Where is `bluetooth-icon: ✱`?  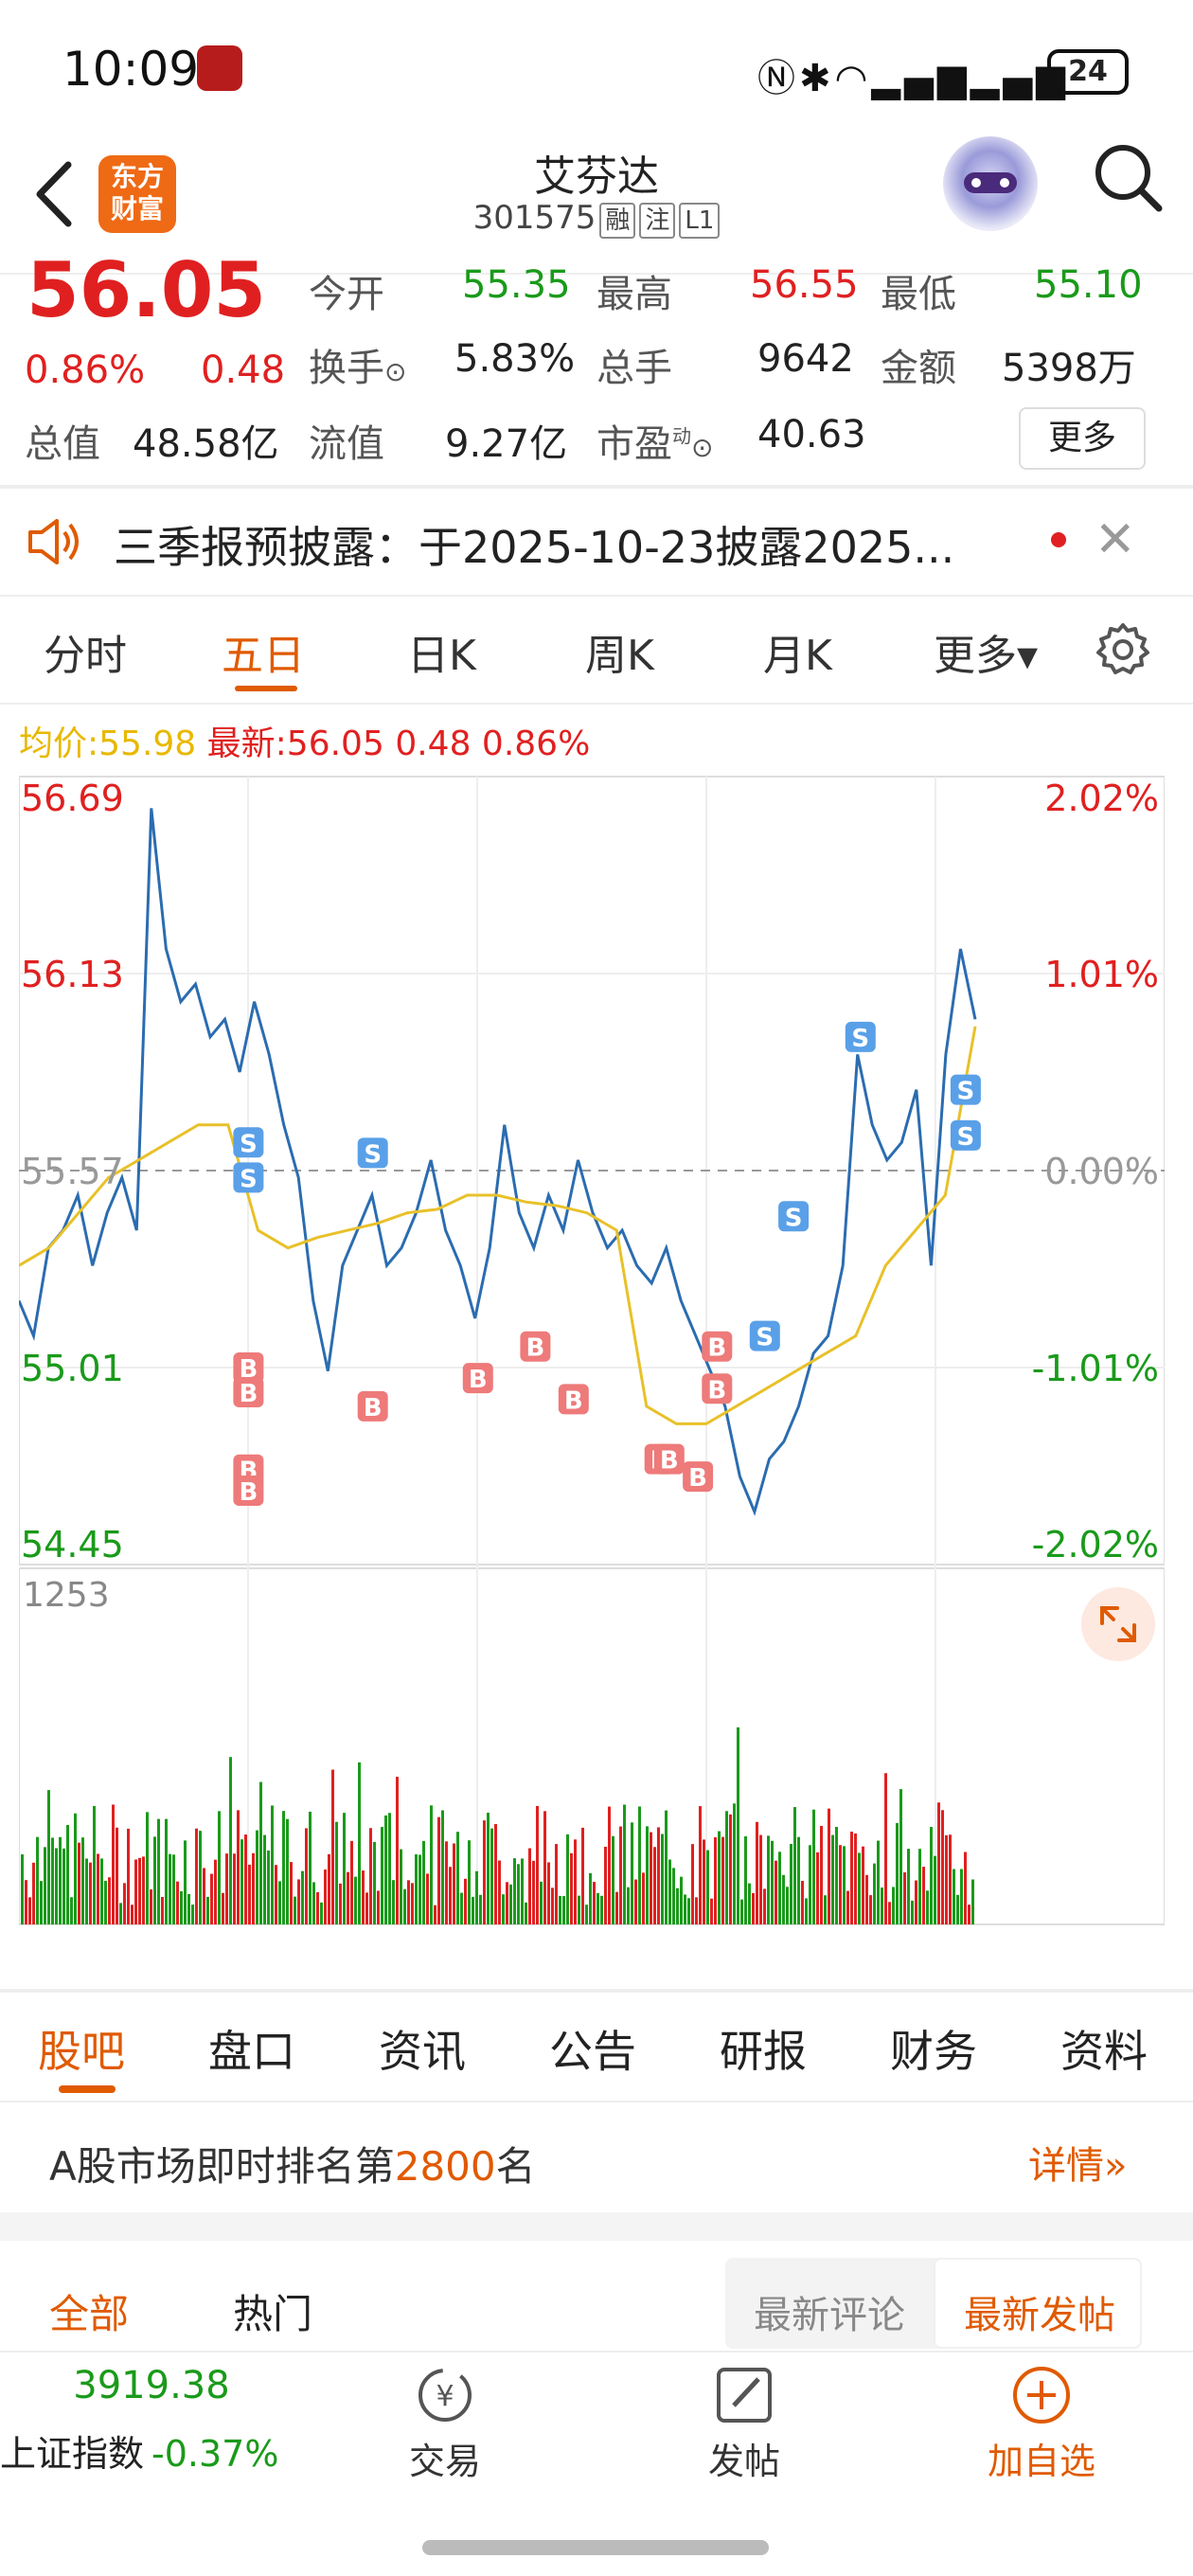 bluetooth-icon: ✱ is located at coordinates (817, 78).